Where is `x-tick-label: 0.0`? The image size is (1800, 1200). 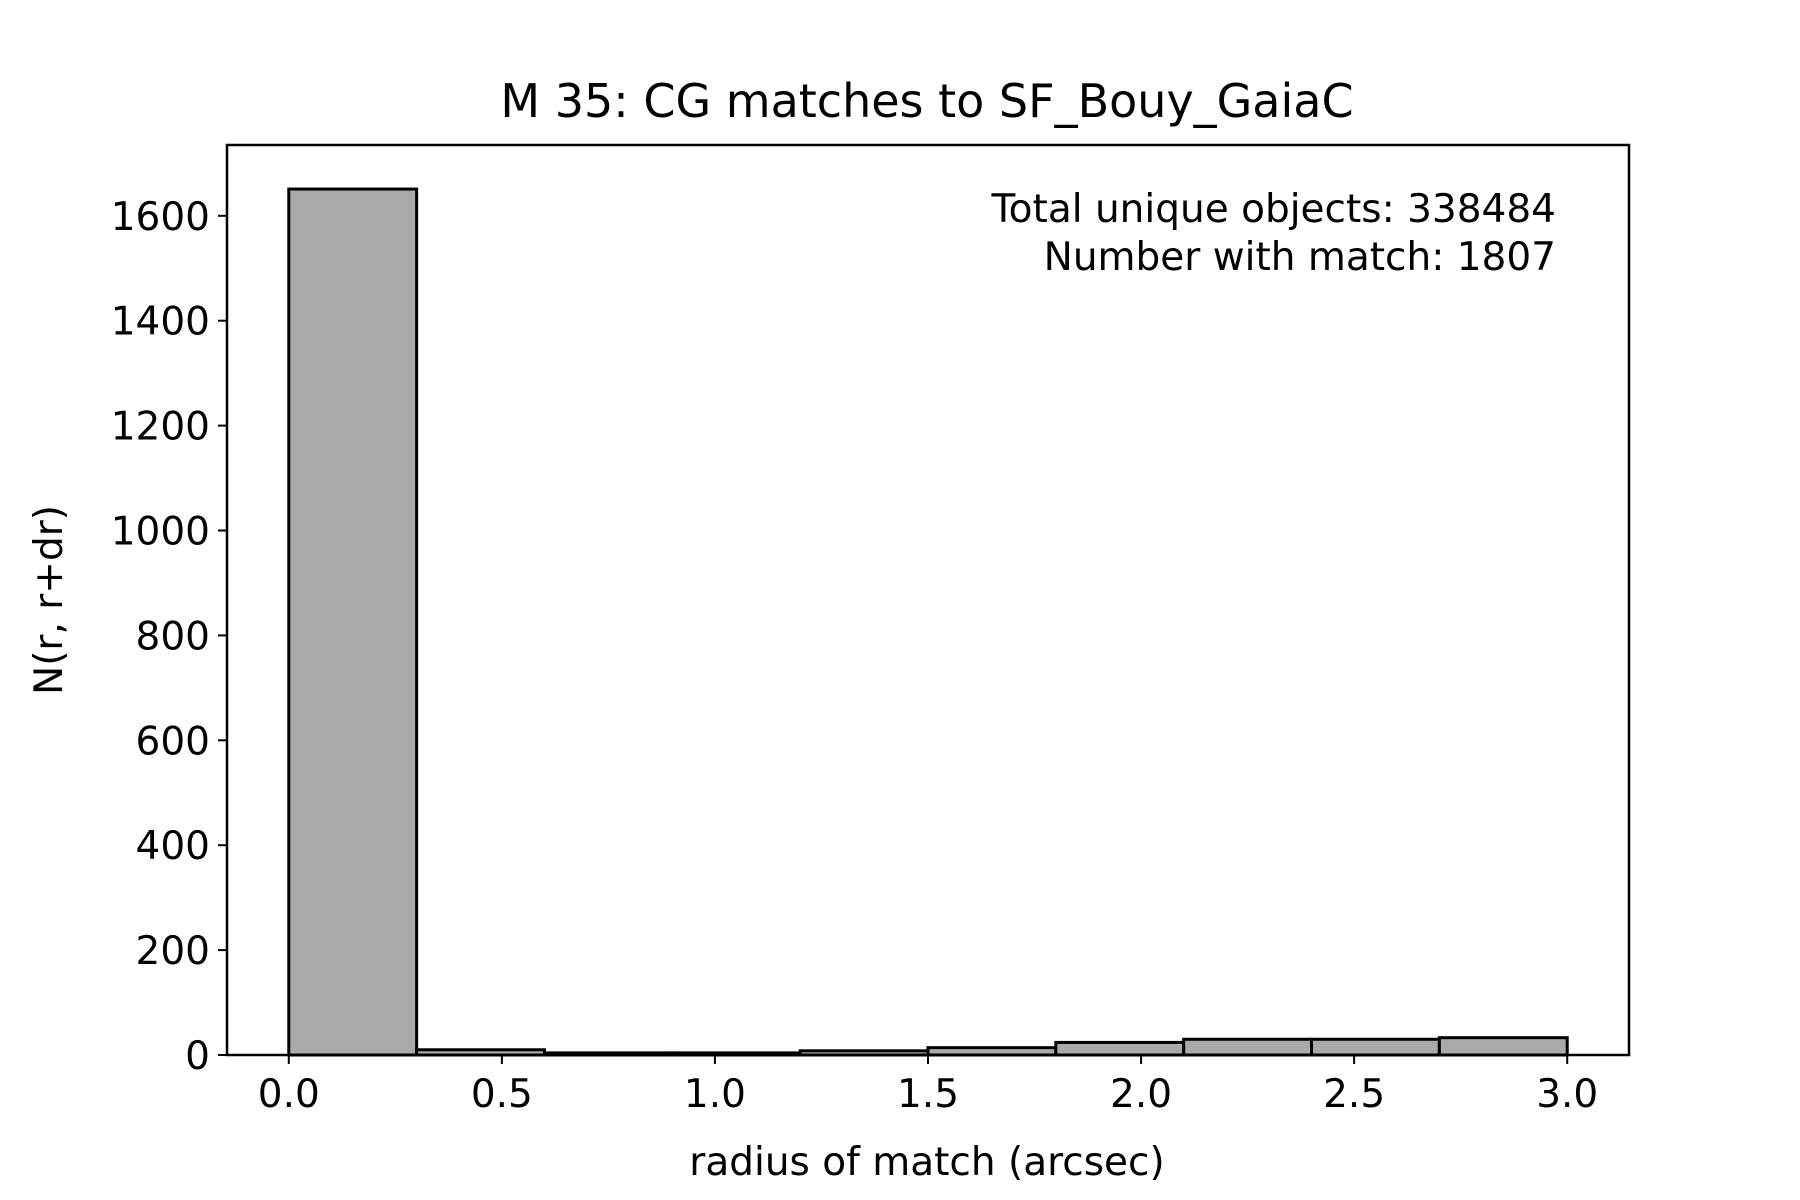
x-tick-label: 0.0 is located at coordinates (289, 1094).